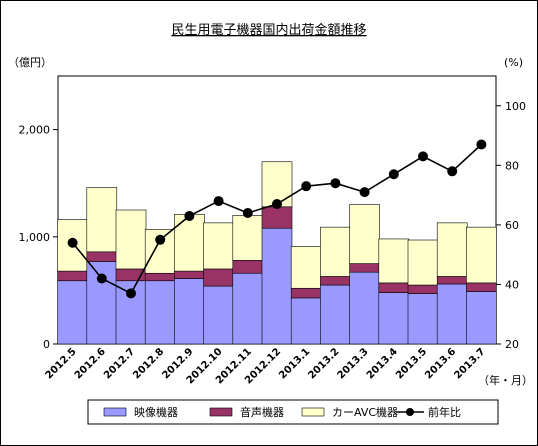 This screenshot has height=446, width=538. I want to click on y-left-tick-label: 1,000, so click(35, 237).